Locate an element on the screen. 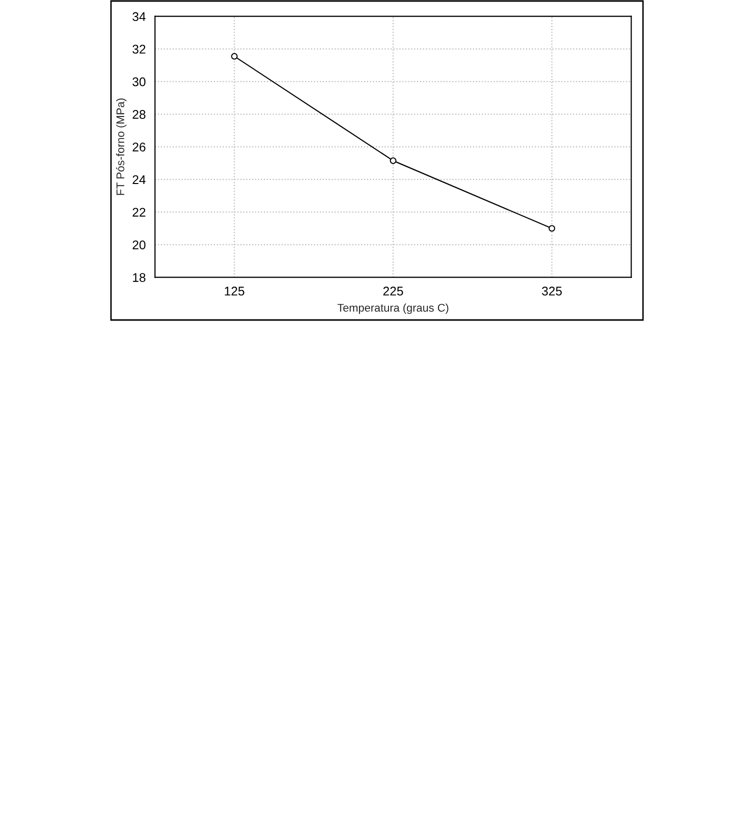  y-axis-title: FT Pós-forno (MPa) is located at coordinates (121, 146).